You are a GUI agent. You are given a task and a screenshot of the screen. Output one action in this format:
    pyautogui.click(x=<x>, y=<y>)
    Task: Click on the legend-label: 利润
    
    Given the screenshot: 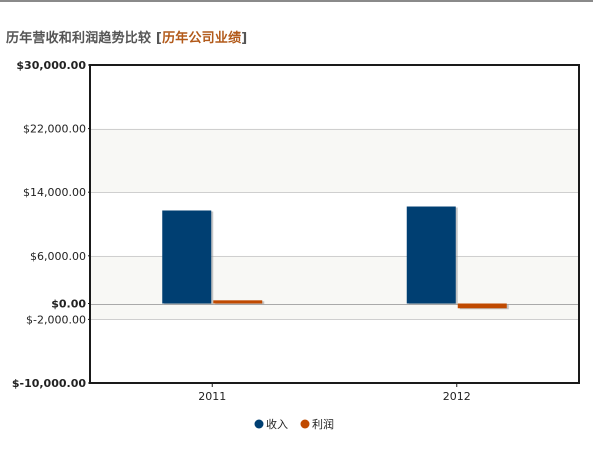 What is the action you would take?
    pyautogui.click(x=323, y=424)
    